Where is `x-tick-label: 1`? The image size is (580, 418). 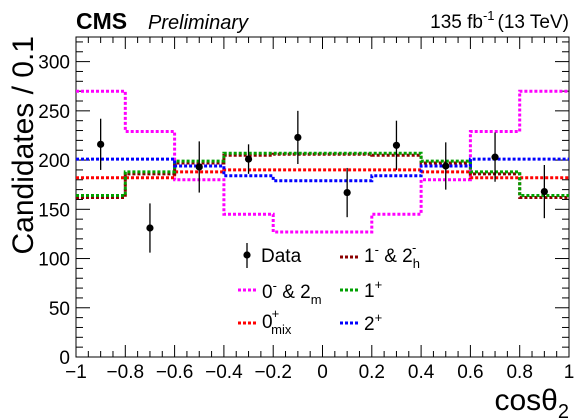 x-tick-label: 1 is located at coordinates (569, 372).